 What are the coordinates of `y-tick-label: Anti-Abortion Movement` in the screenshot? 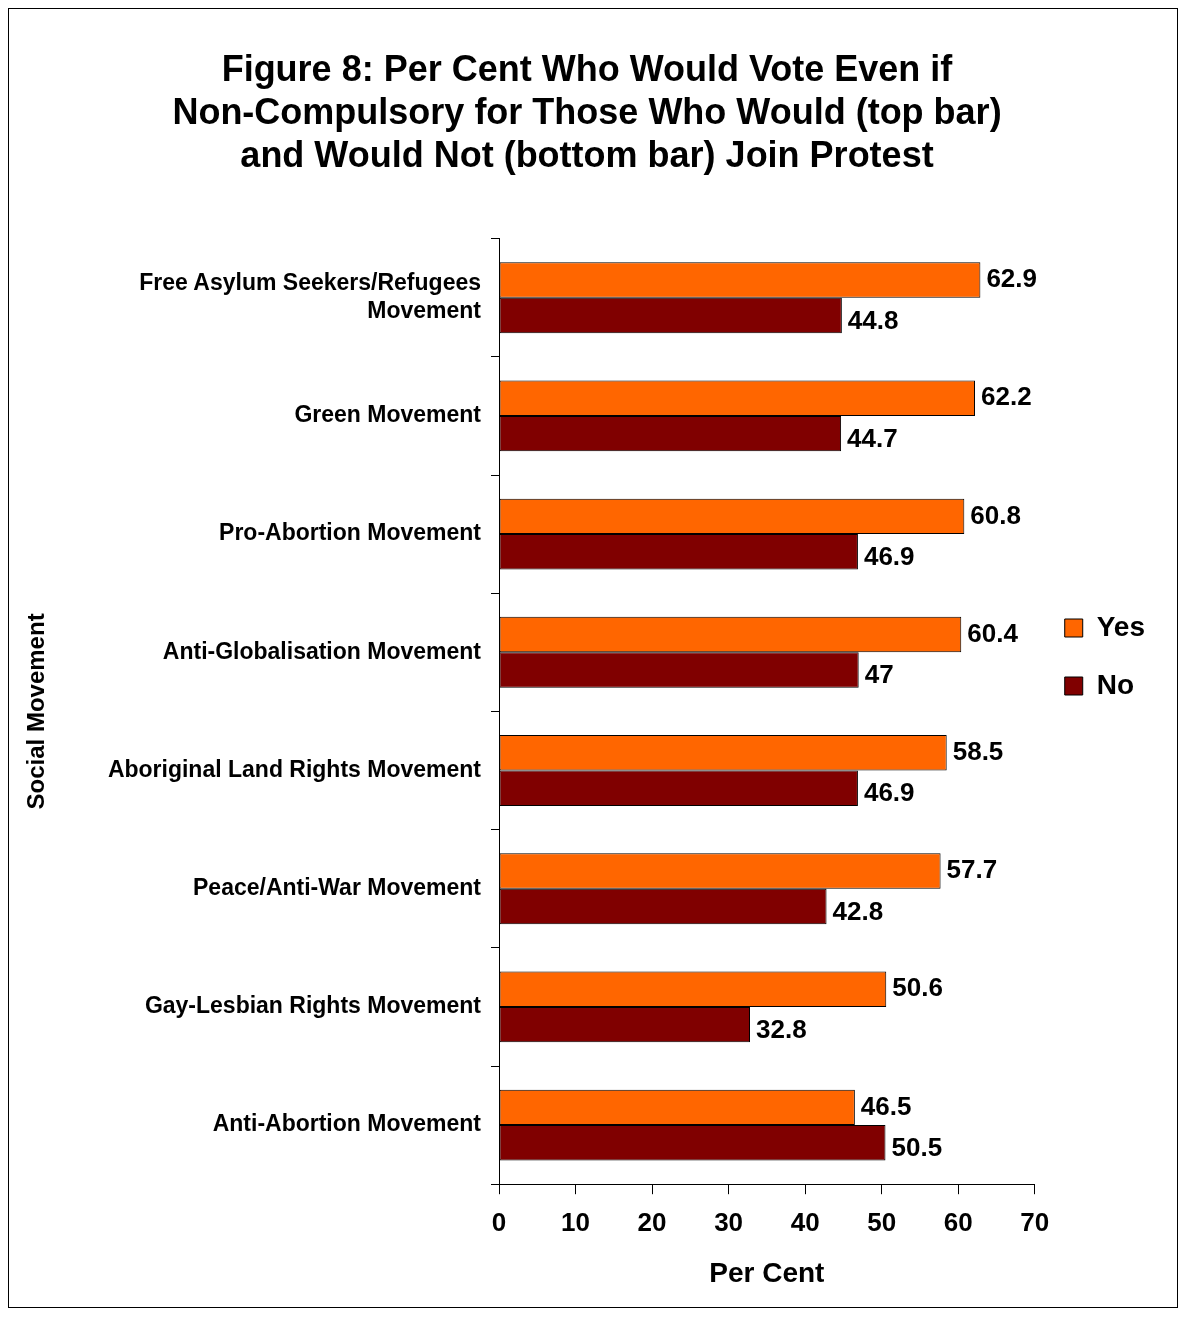 It's located at (347, 1123).